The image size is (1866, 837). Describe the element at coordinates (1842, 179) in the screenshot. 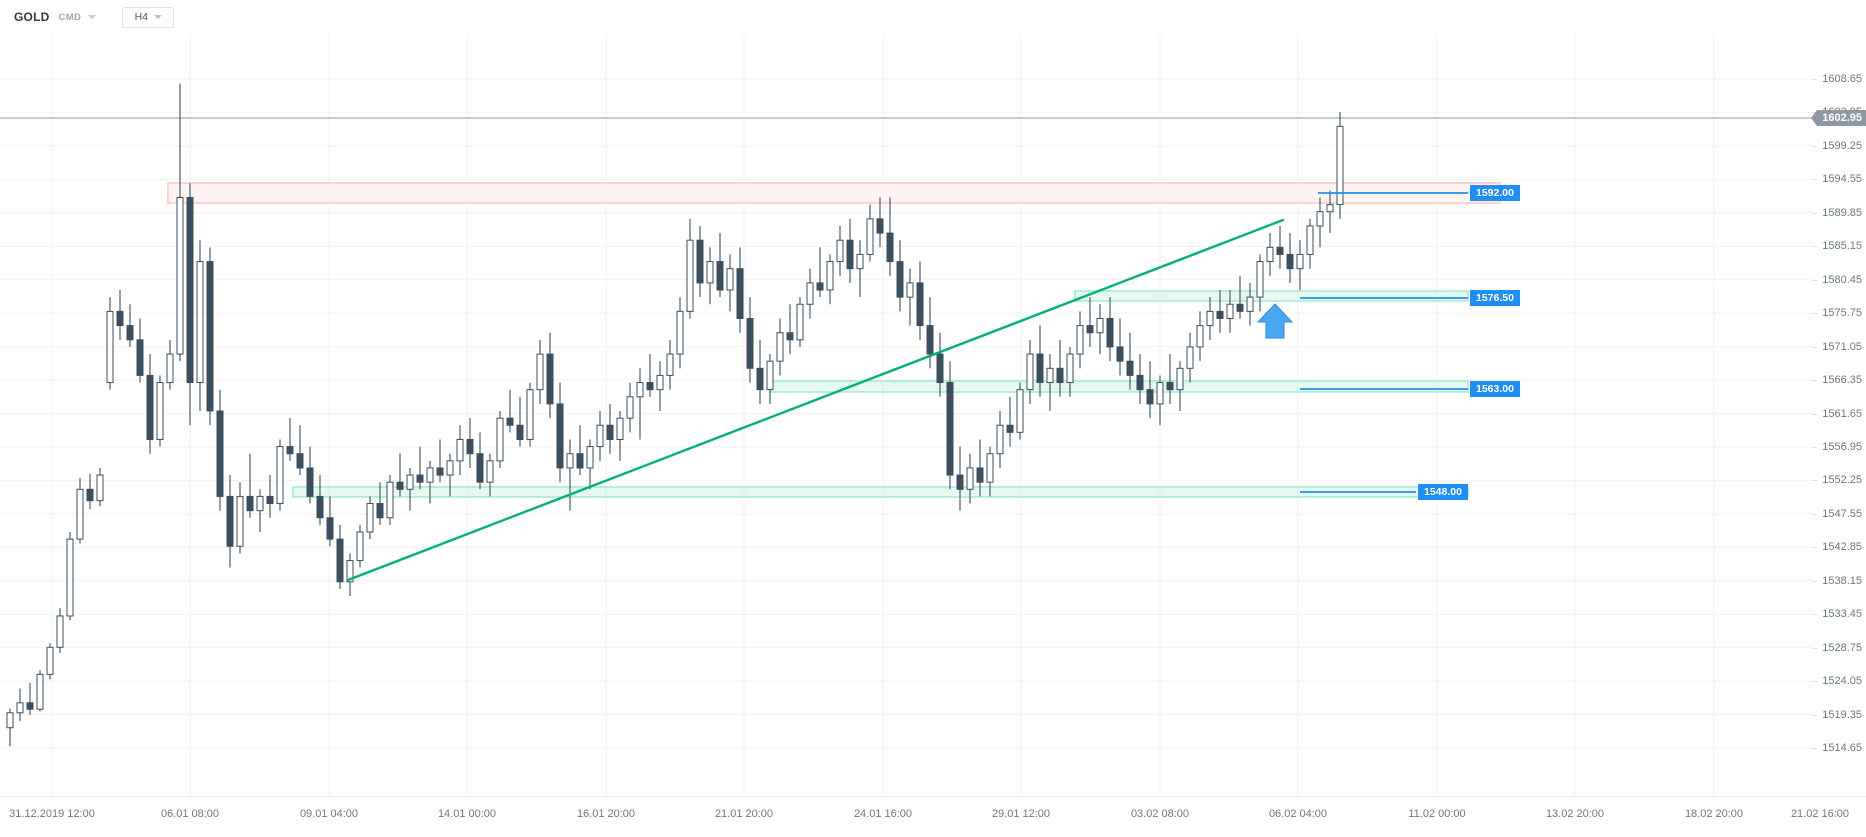

I see `price-tick-label: 1594.55` at that location.